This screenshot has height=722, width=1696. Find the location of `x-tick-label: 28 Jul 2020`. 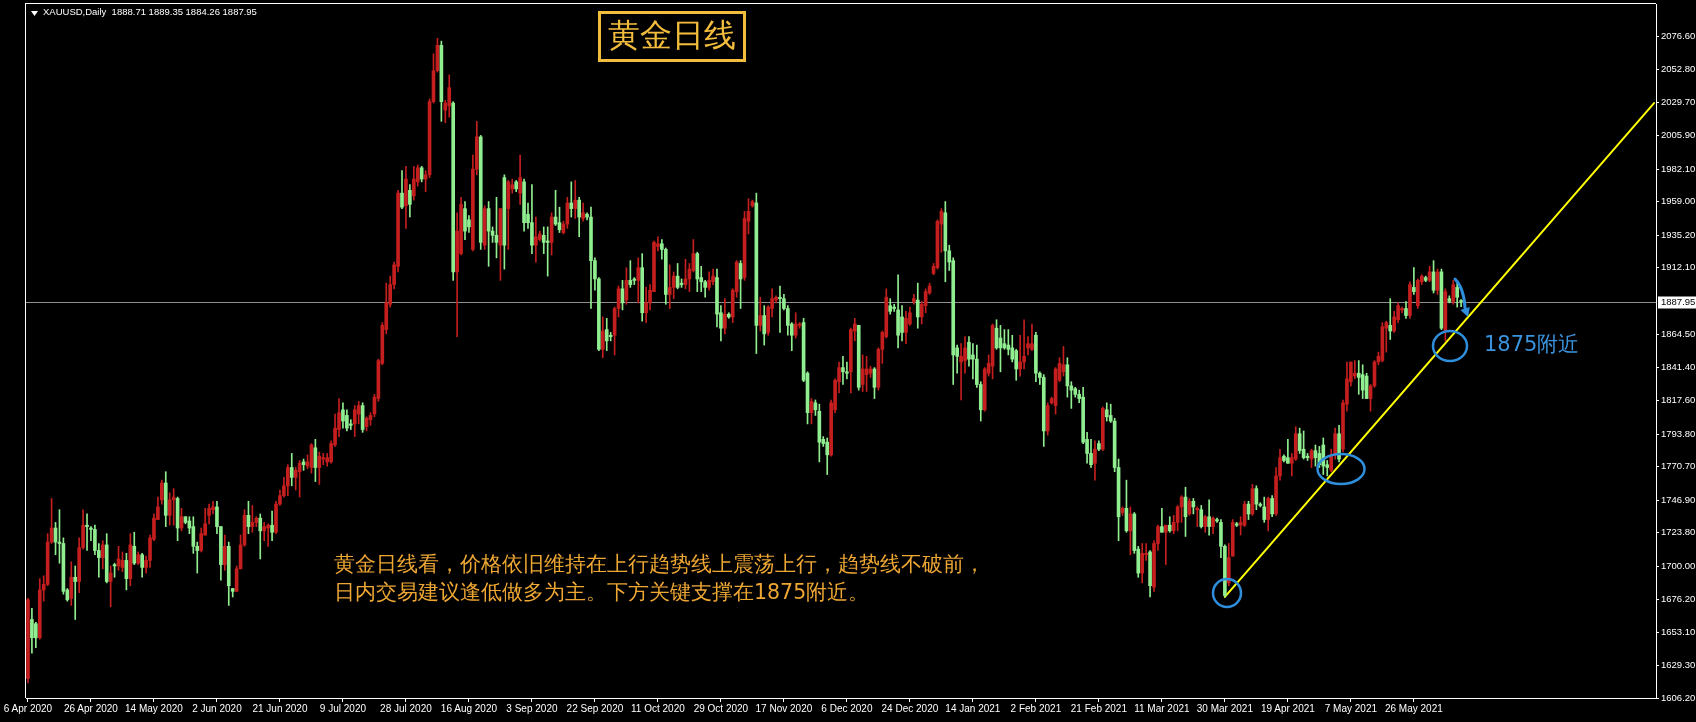

x-tick-label: 28 Jul 2020 is located at coordinates (406, 708).